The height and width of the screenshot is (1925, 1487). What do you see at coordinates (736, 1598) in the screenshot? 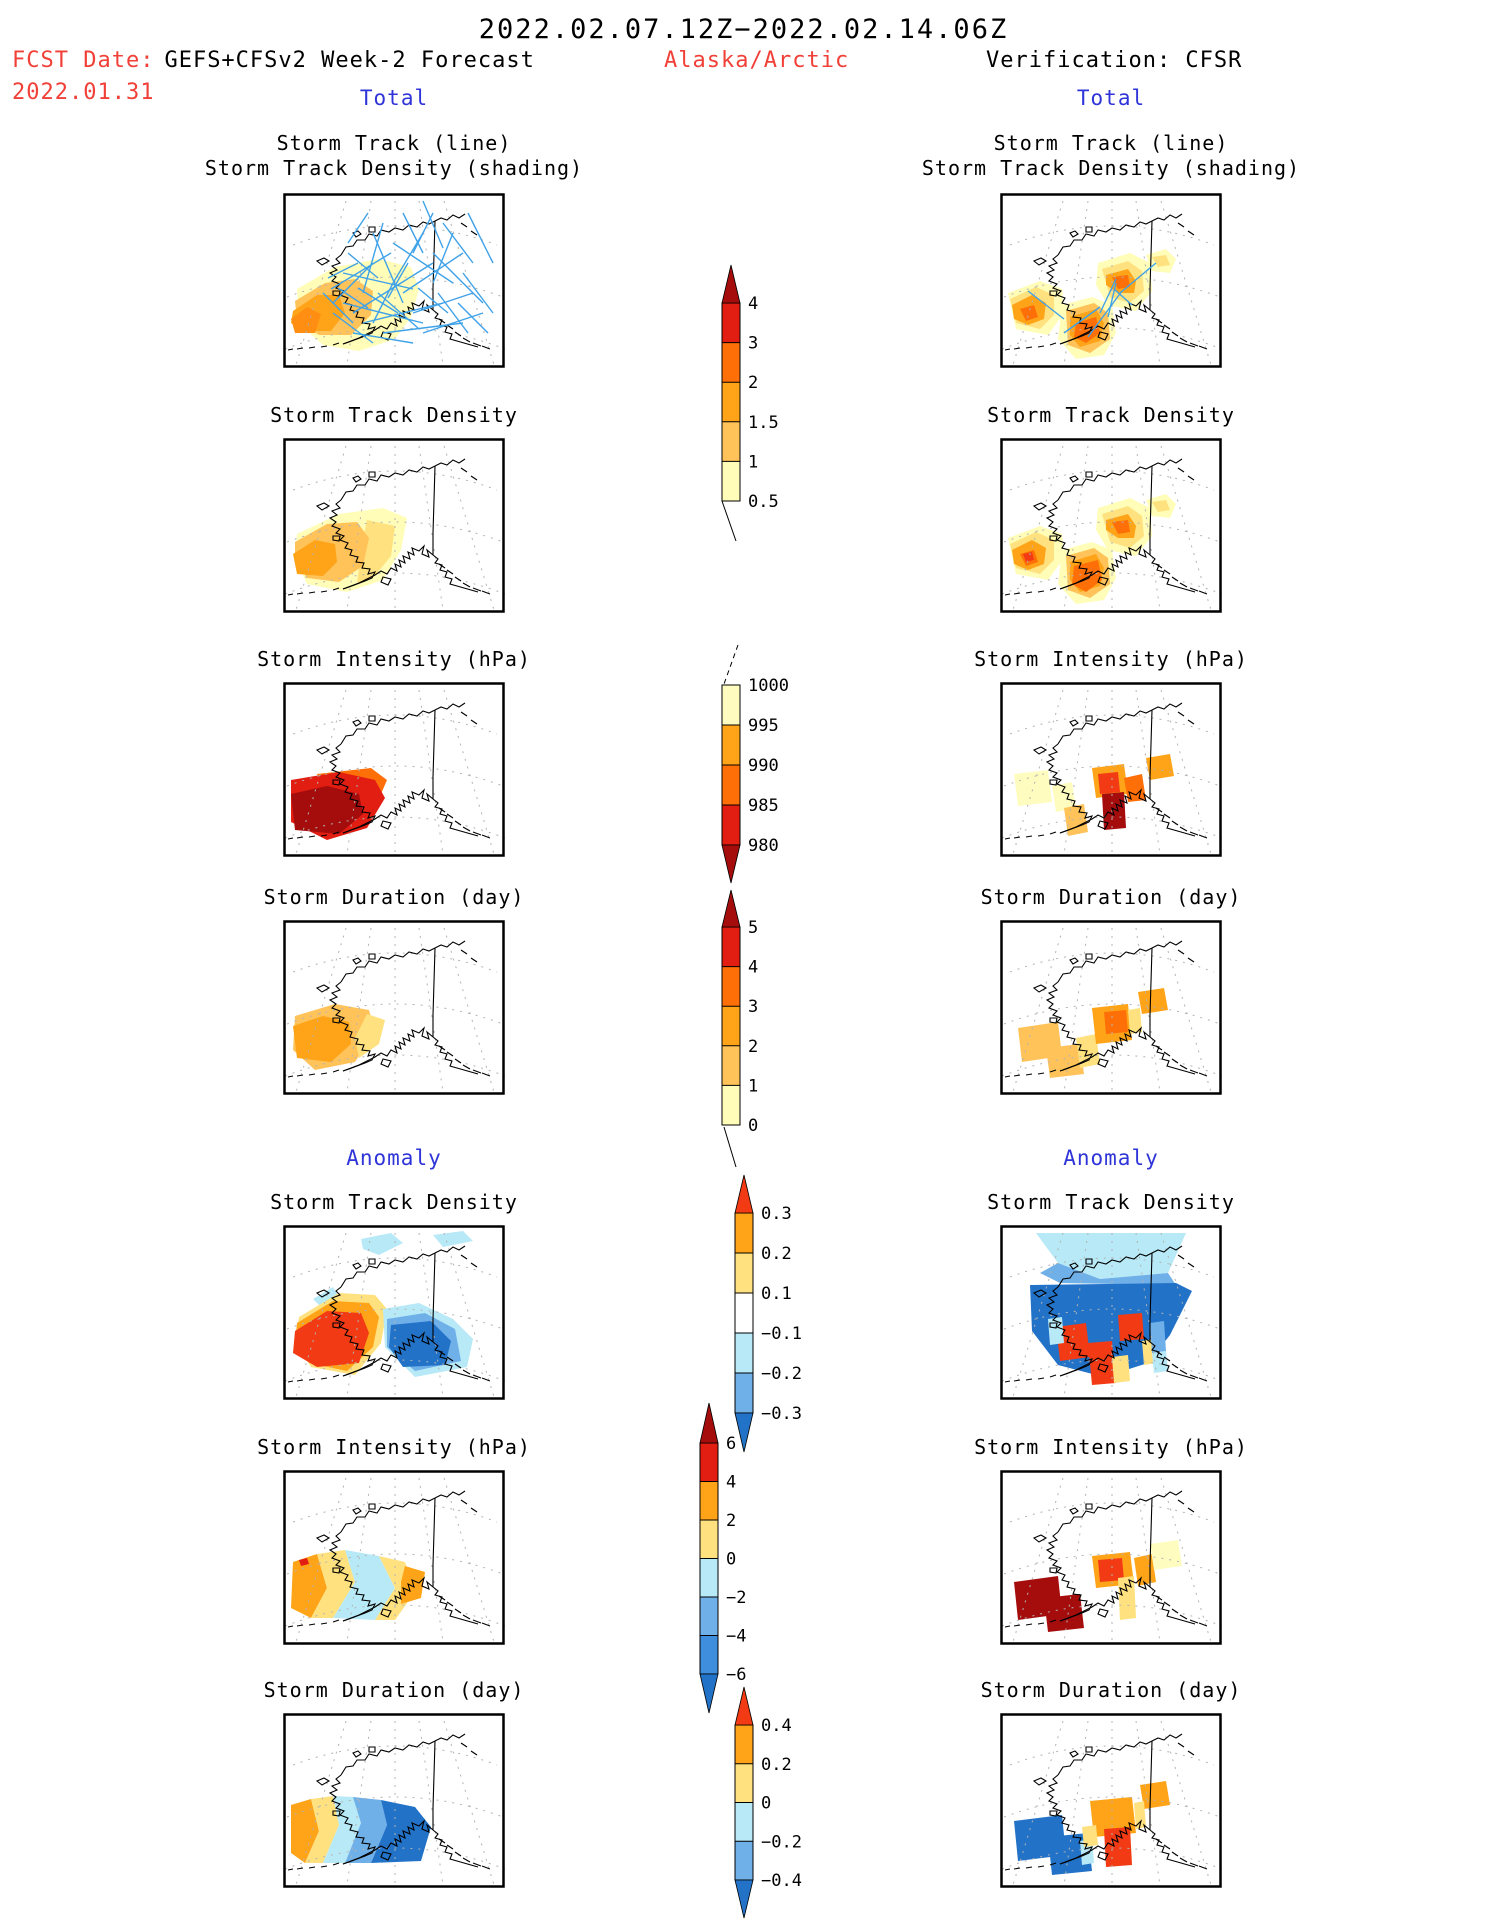
I see `colorbar-tick-label: −2` at bounding box center [736, 1598].